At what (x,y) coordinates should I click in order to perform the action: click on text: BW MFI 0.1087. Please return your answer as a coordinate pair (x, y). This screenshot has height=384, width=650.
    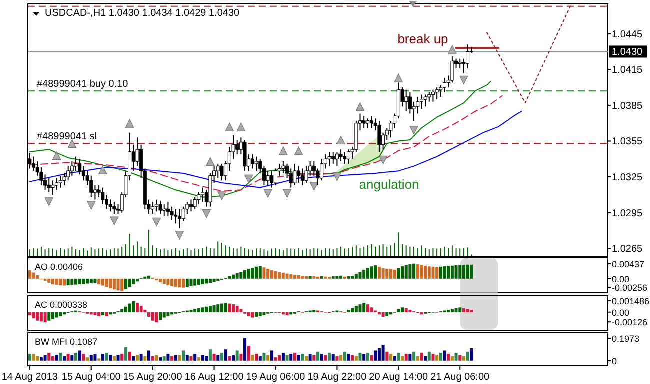
    Looking at the image, I should click on (66, 342).